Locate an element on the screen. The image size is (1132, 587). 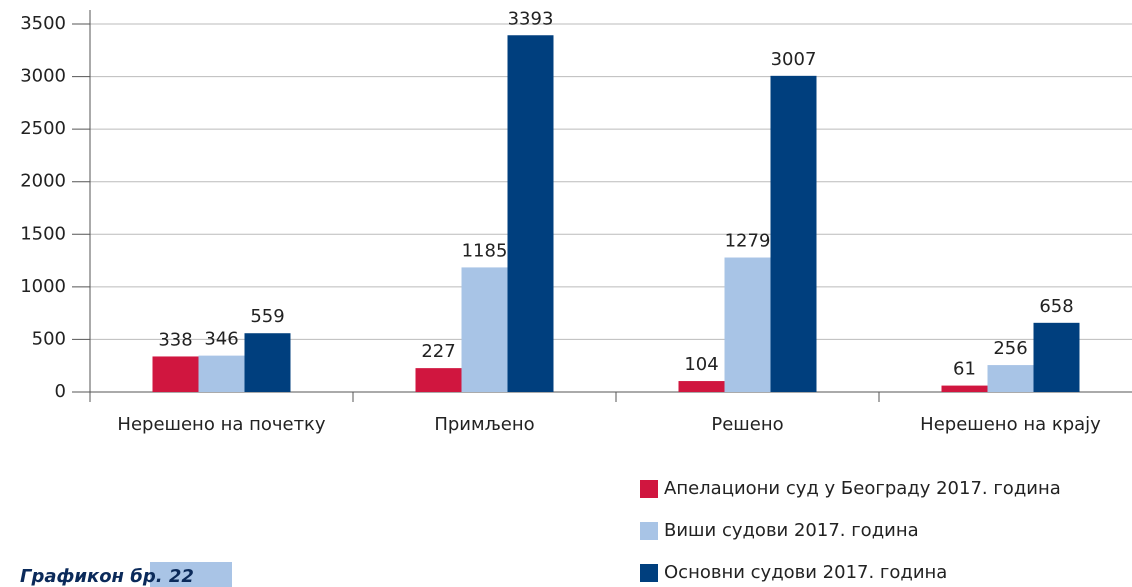
y-tick-label: 0 is located at coordinates (60, 391).